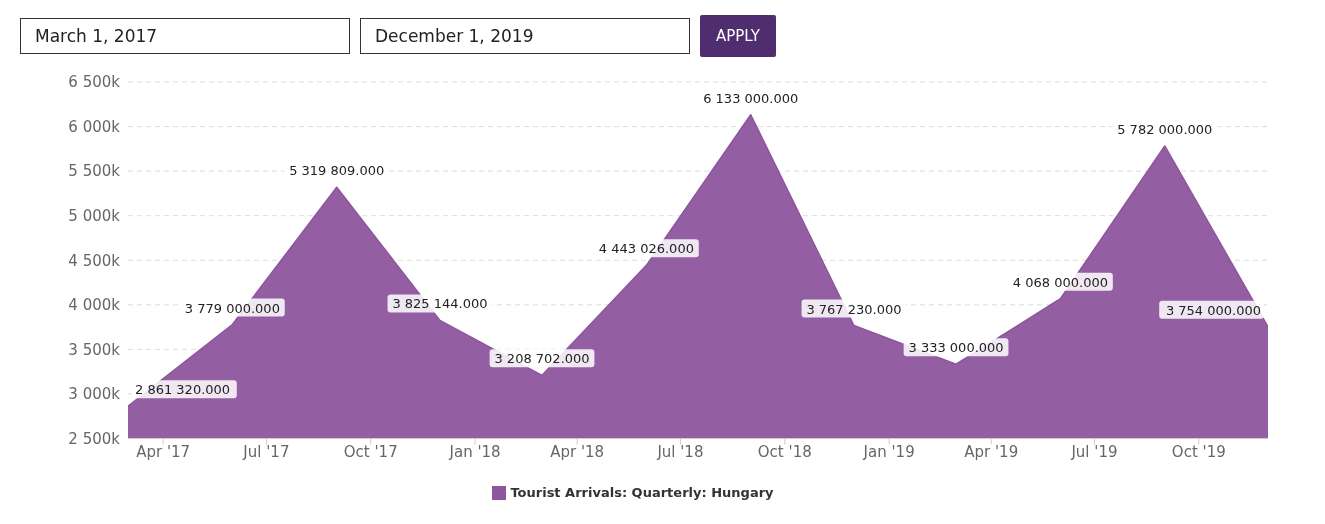  I want to click on data-label: 3 208 702.000, so click(542, 359).